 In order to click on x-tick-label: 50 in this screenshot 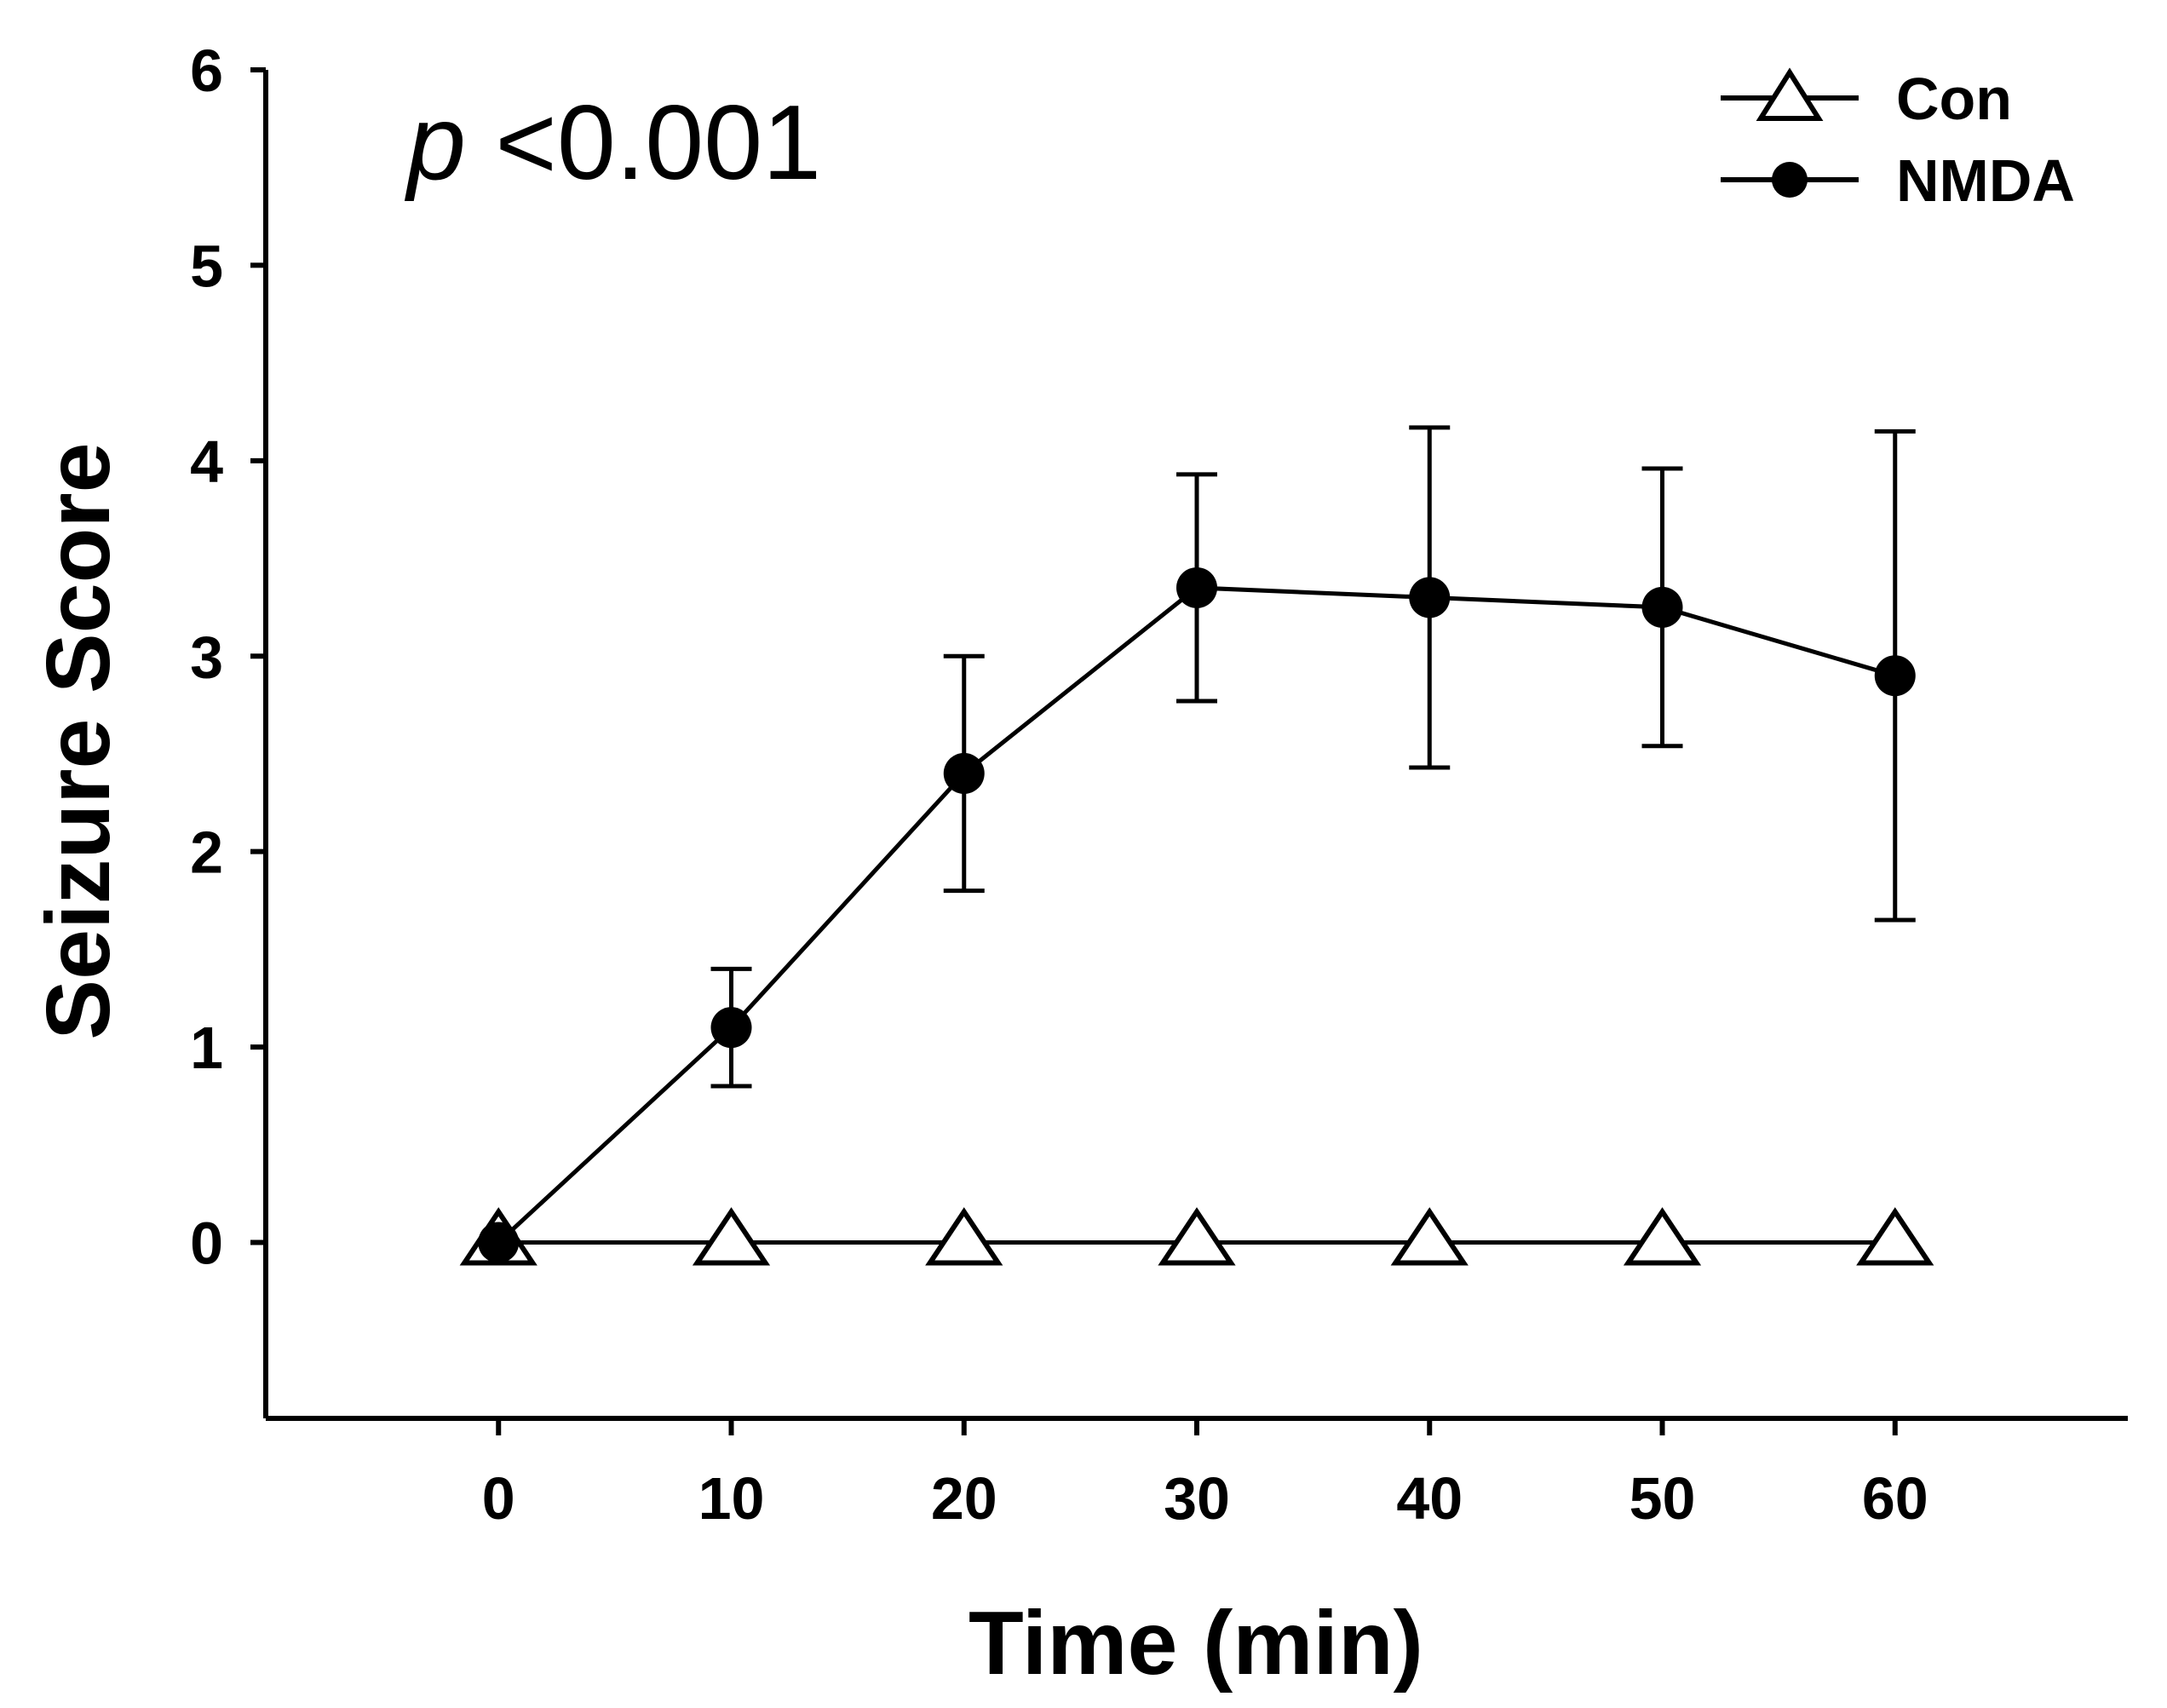, I will do `click(1663, 1498)`.